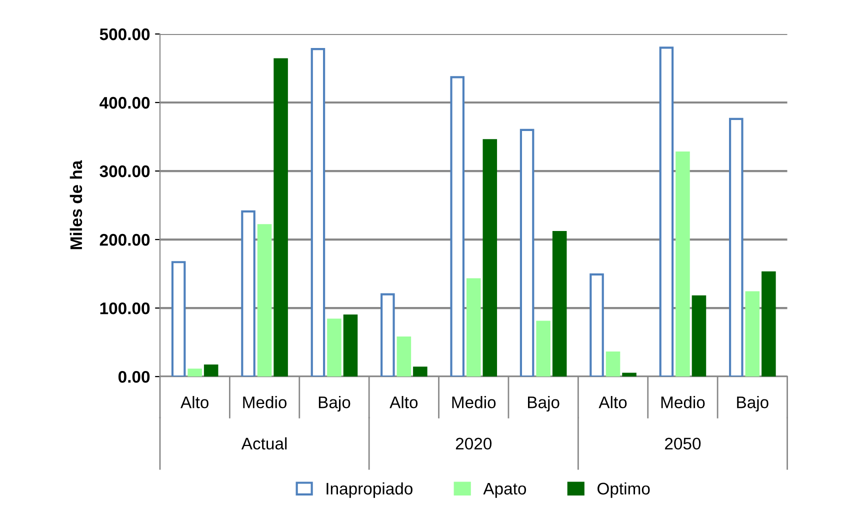 The image size is (842, 523). What do you see at coordinates (264, 443) in the screenshot?
I see `text: Actual` at bounding box center [264, 443].